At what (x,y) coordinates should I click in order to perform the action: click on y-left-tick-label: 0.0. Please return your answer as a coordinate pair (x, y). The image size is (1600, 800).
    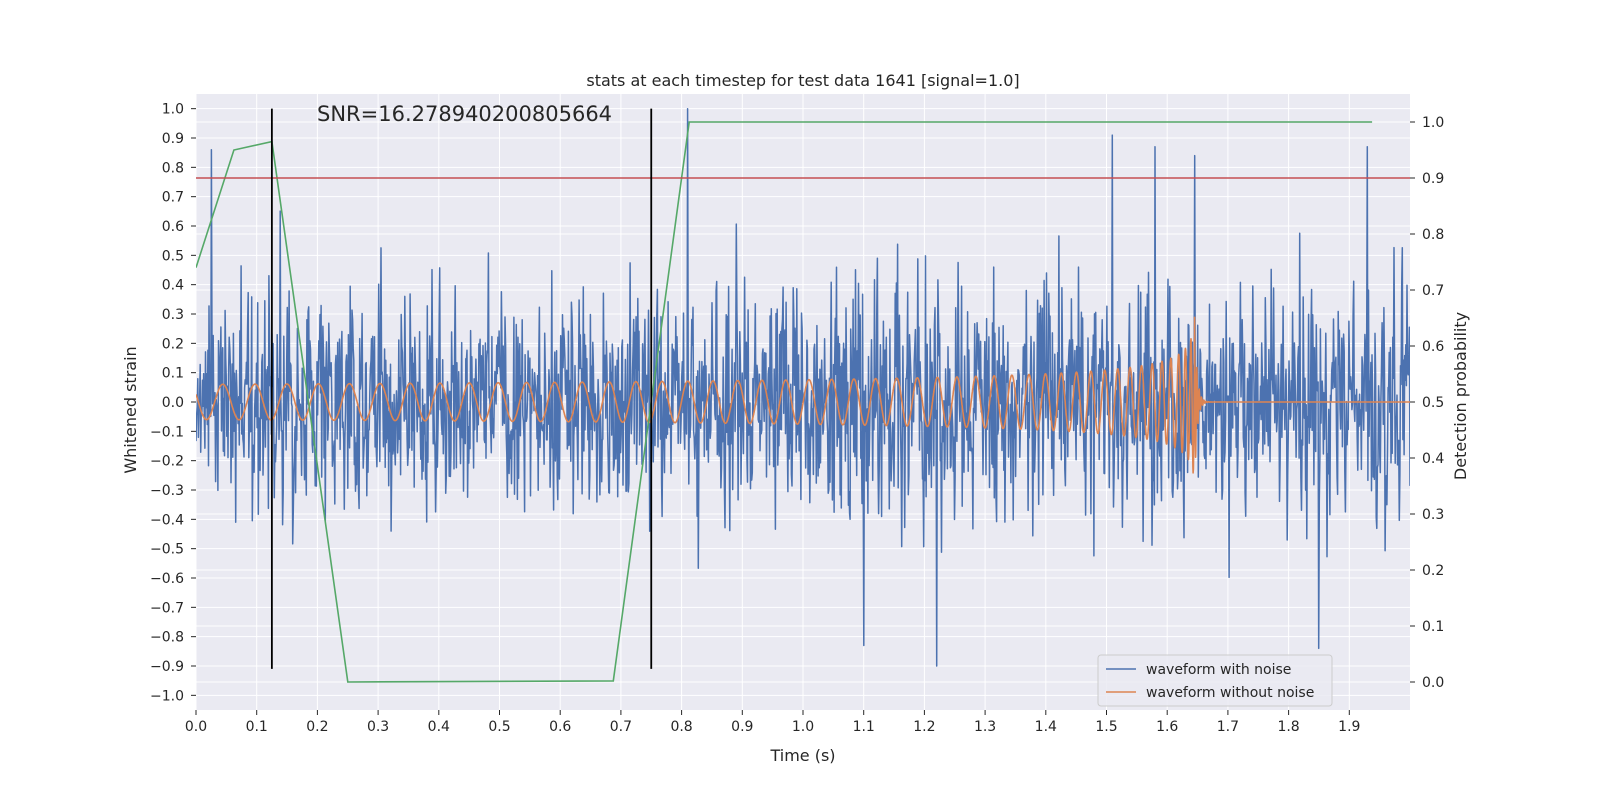
    Looking at the image, I should click on (173, 403).